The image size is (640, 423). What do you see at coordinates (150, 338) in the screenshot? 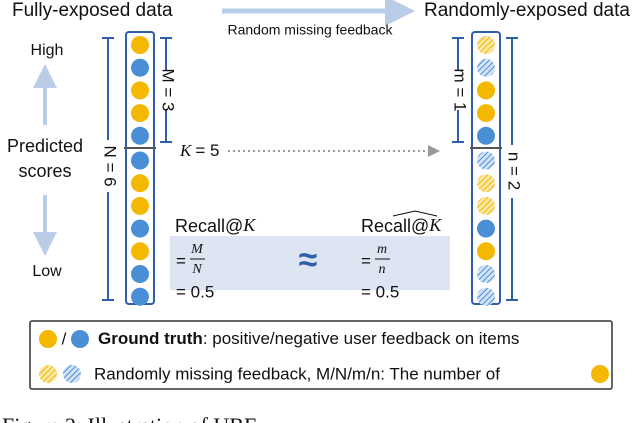
I see `legend-bold: Ground truth` at bounding box center [150, 338].